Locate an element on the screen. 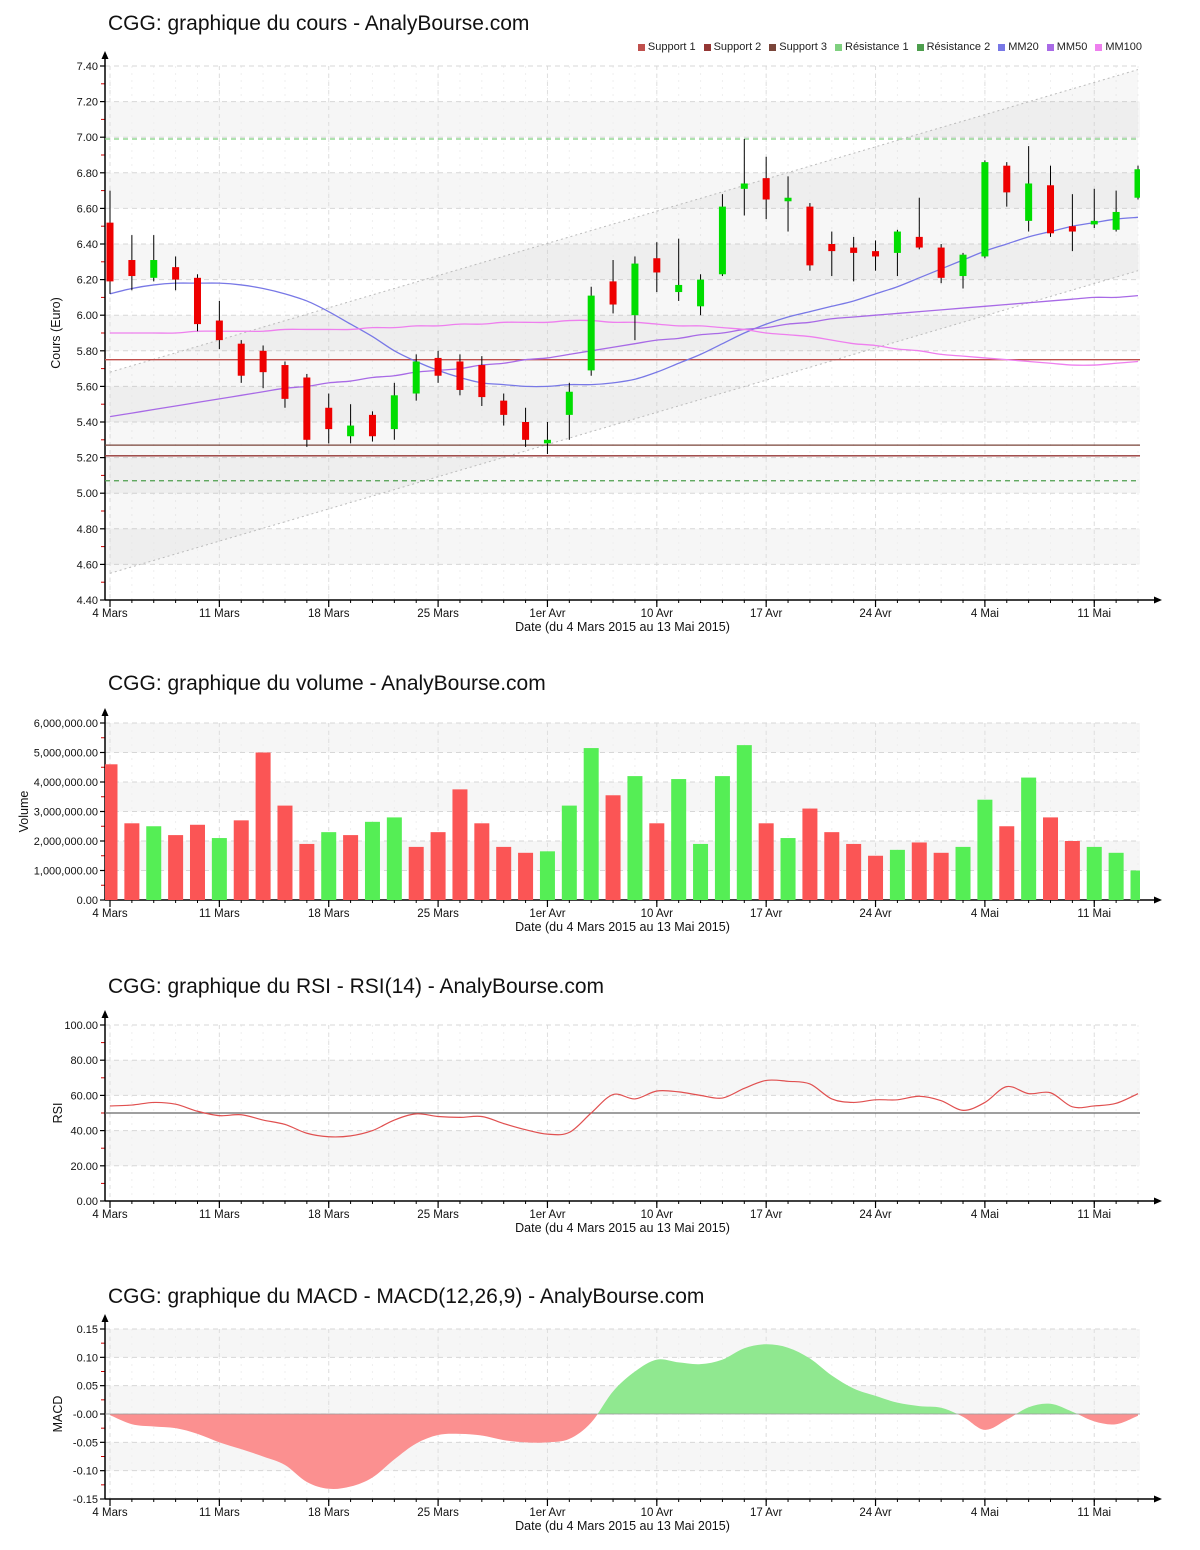 Image resolution: width=1200 pixels, height=1550 pixels. x-tick-label: 11 Mai is located at coordinates (1094, 1215).